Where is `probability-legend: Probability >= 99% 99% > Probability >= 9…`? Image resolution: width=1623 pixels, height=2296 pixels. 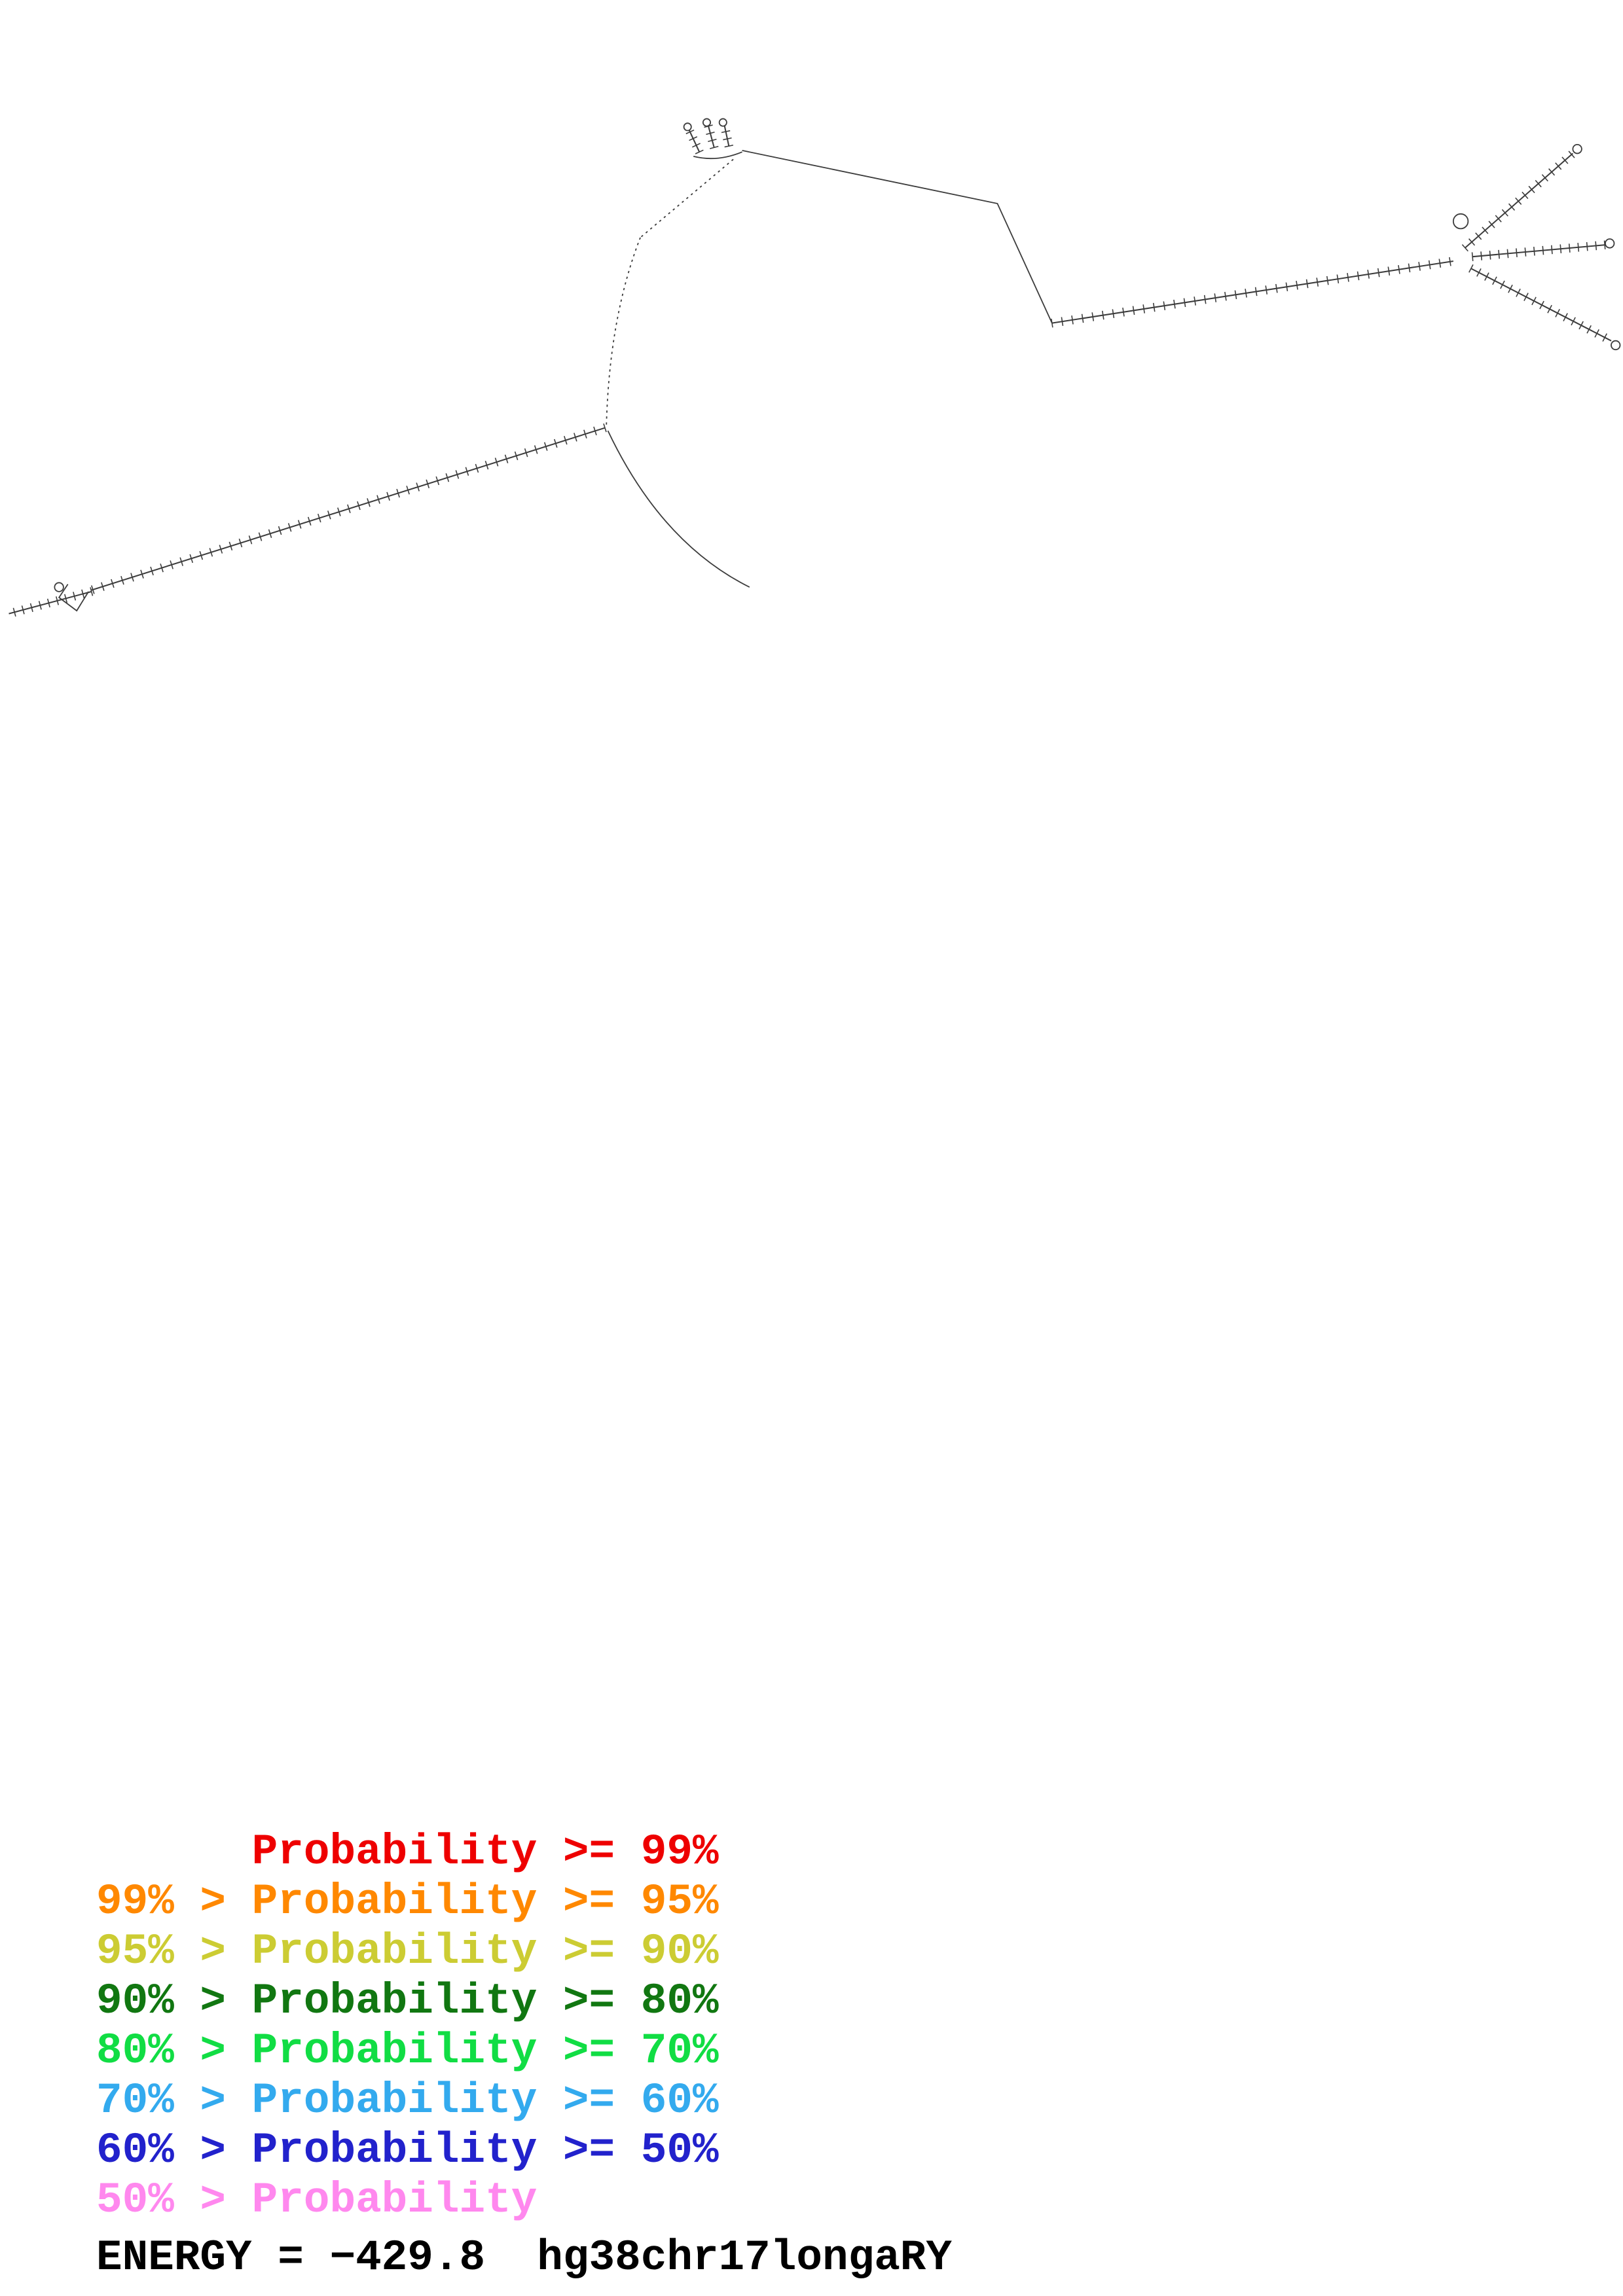
probability-legend: Probability >= 99% 99% > Probability >= 9… is located at coordinates (407, 2026).